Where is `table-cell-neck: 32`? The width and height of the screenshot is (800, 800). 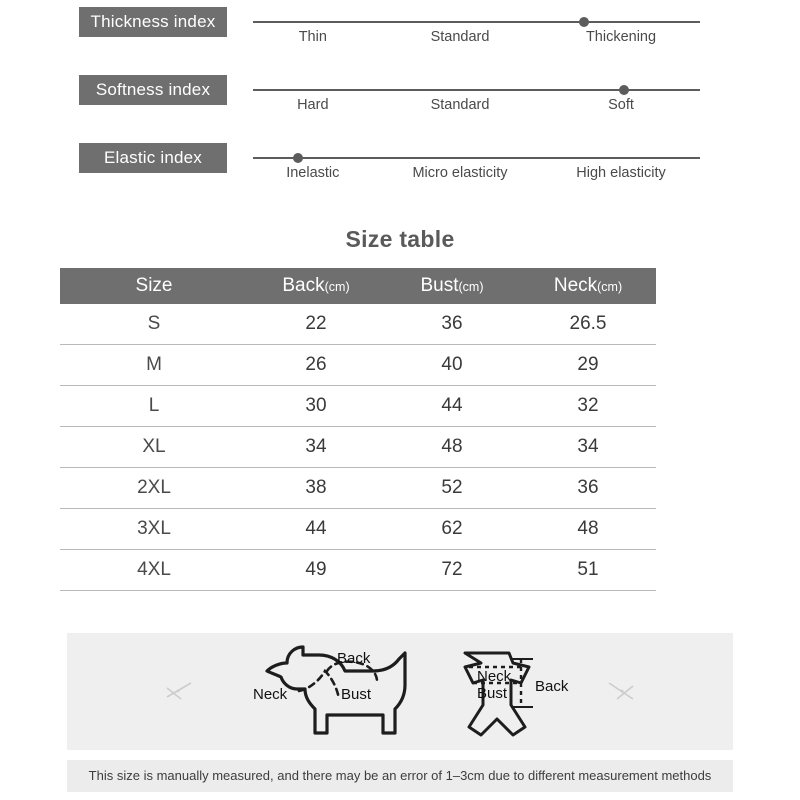 table-cell-neck: 32 is located at coordinates (588, 406).